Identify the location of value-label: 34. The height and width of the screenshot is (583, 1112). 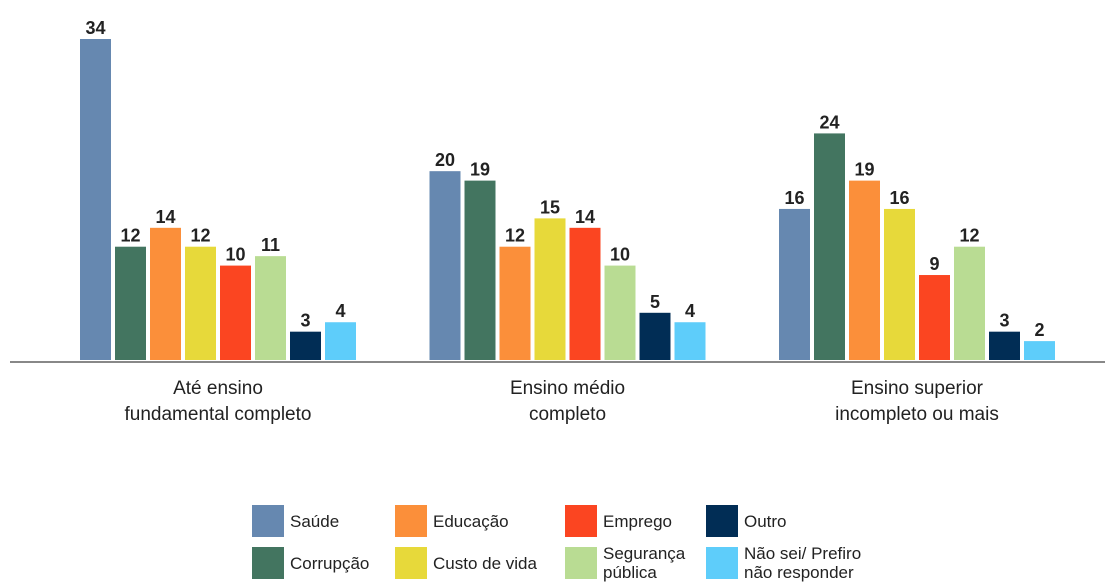
(95, 28).